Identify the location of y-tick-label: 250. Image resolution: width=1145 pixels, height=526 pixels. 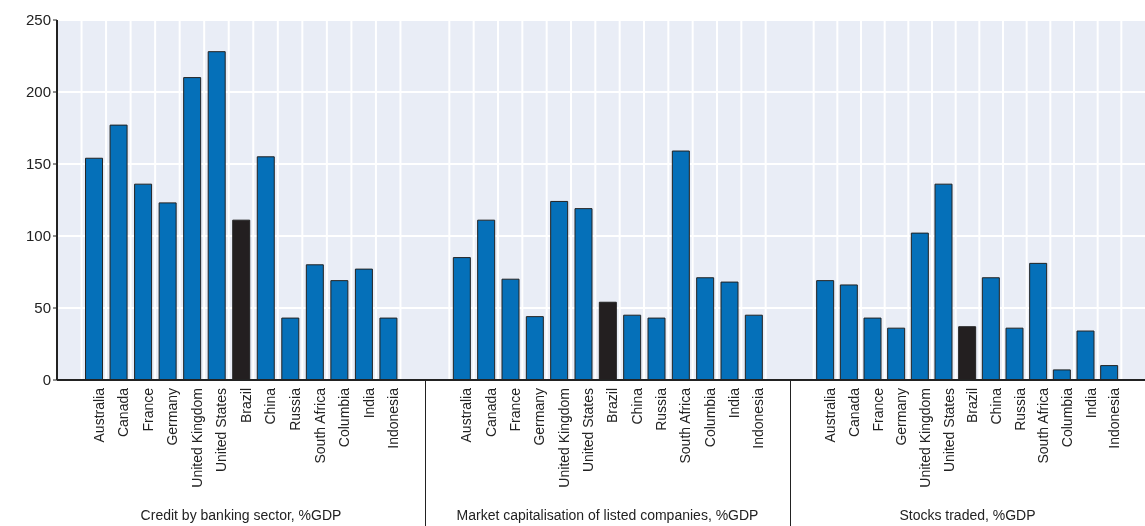
(38, 20).